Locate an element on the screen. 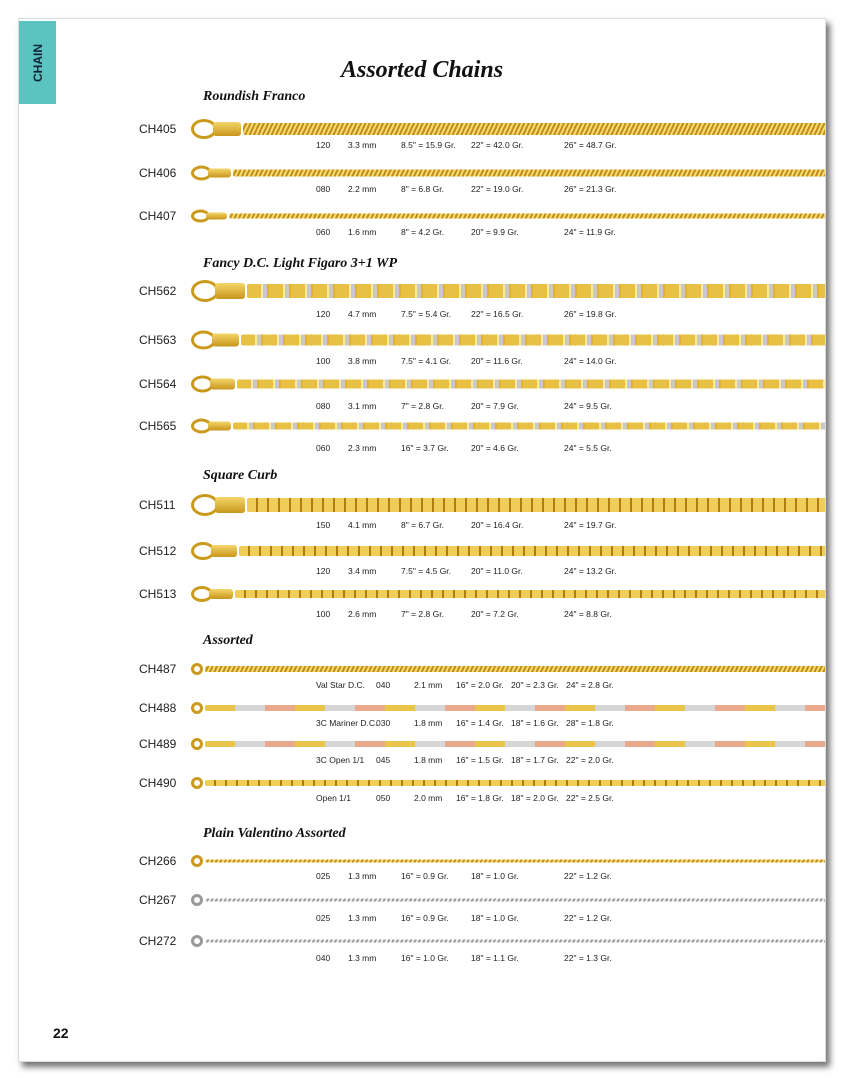 The image size is (842, 1078). spec-value: 18" = 2.0 Gr. is located at coordinates (535, 798).